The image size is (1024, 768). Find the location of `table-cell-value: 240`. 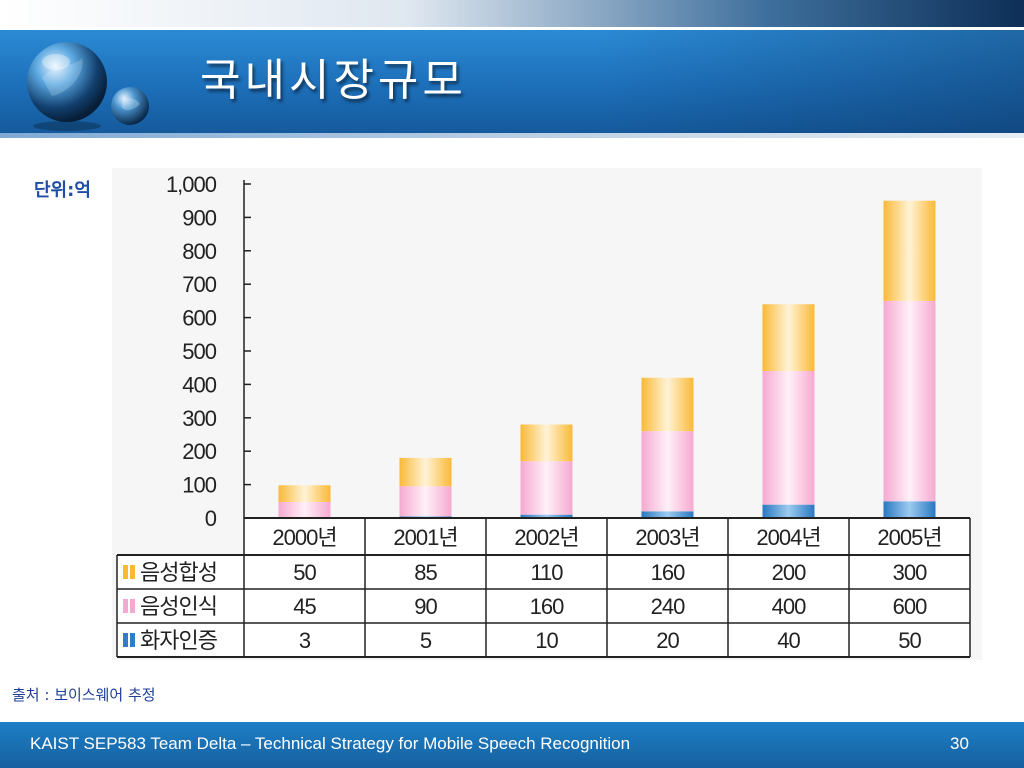

table-cell-value: 240 is located at coordinates (668, 606).